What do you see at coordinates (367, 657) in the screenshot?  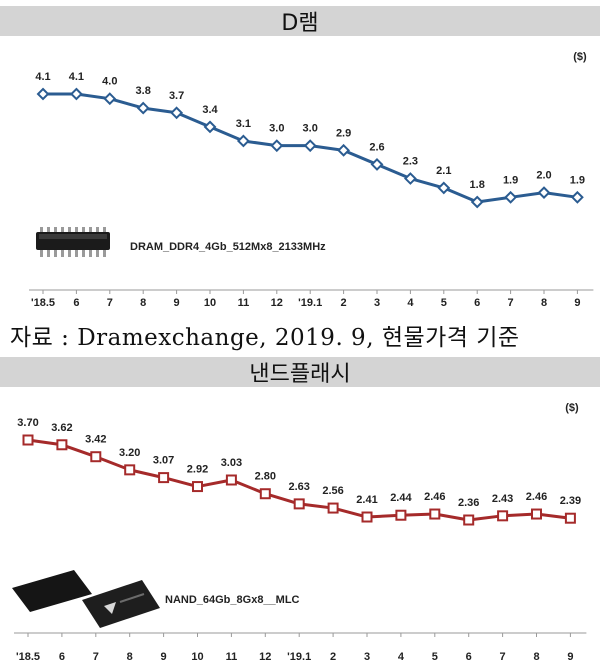 I see `nand-x-tick-label: 3` at bounding box center [367, 657].